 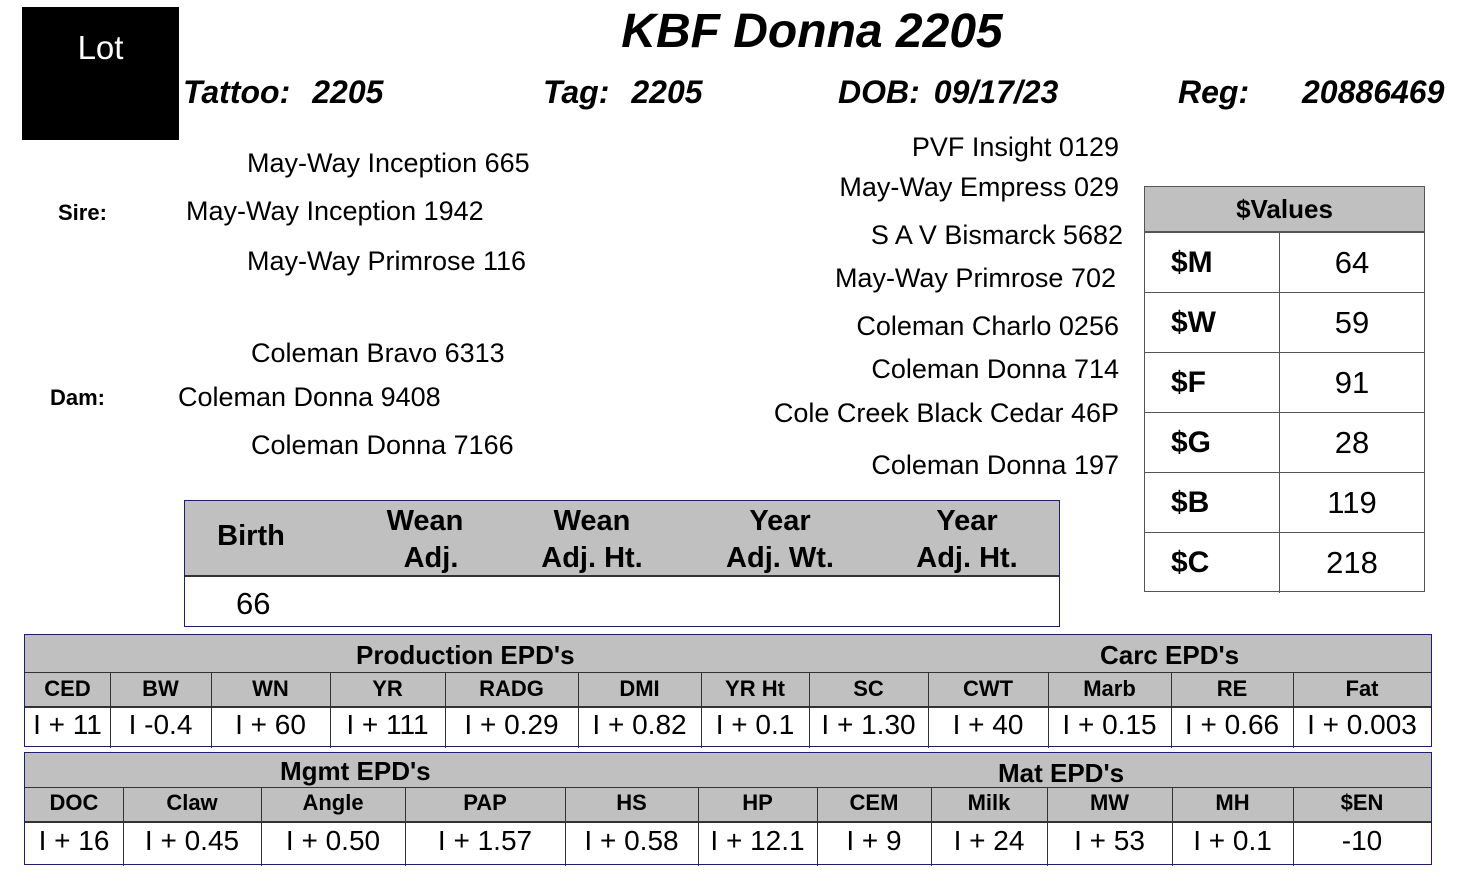 I want to click on epd-value: I + 11, so click(x=67, y=724).